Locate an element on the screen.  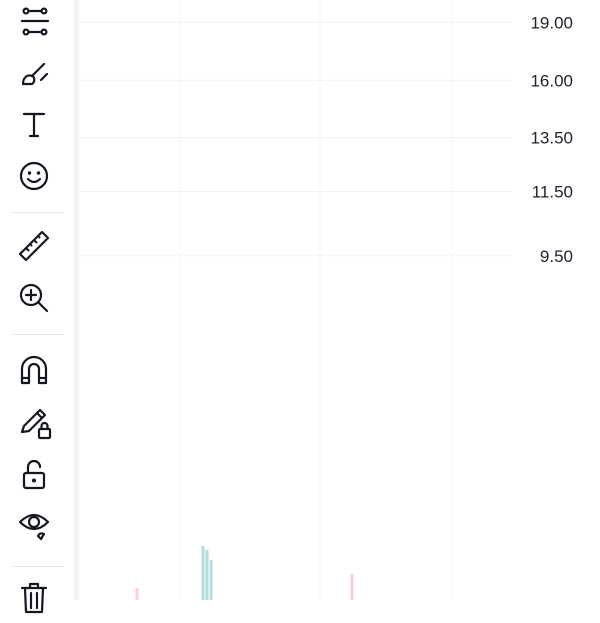
price-scale-label: 16.00 is located at coordinates (551, 80).